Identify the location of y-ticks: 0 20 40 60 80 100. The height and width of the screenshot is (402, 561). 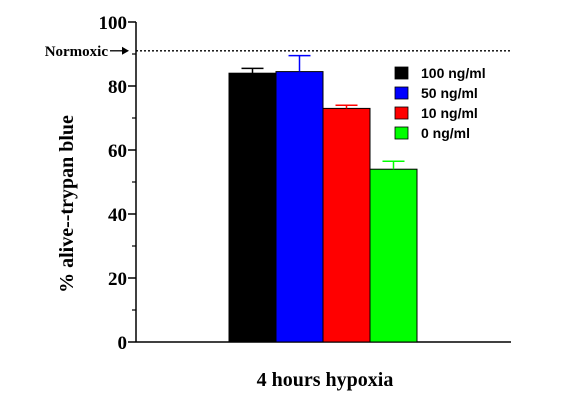
(117, 183).